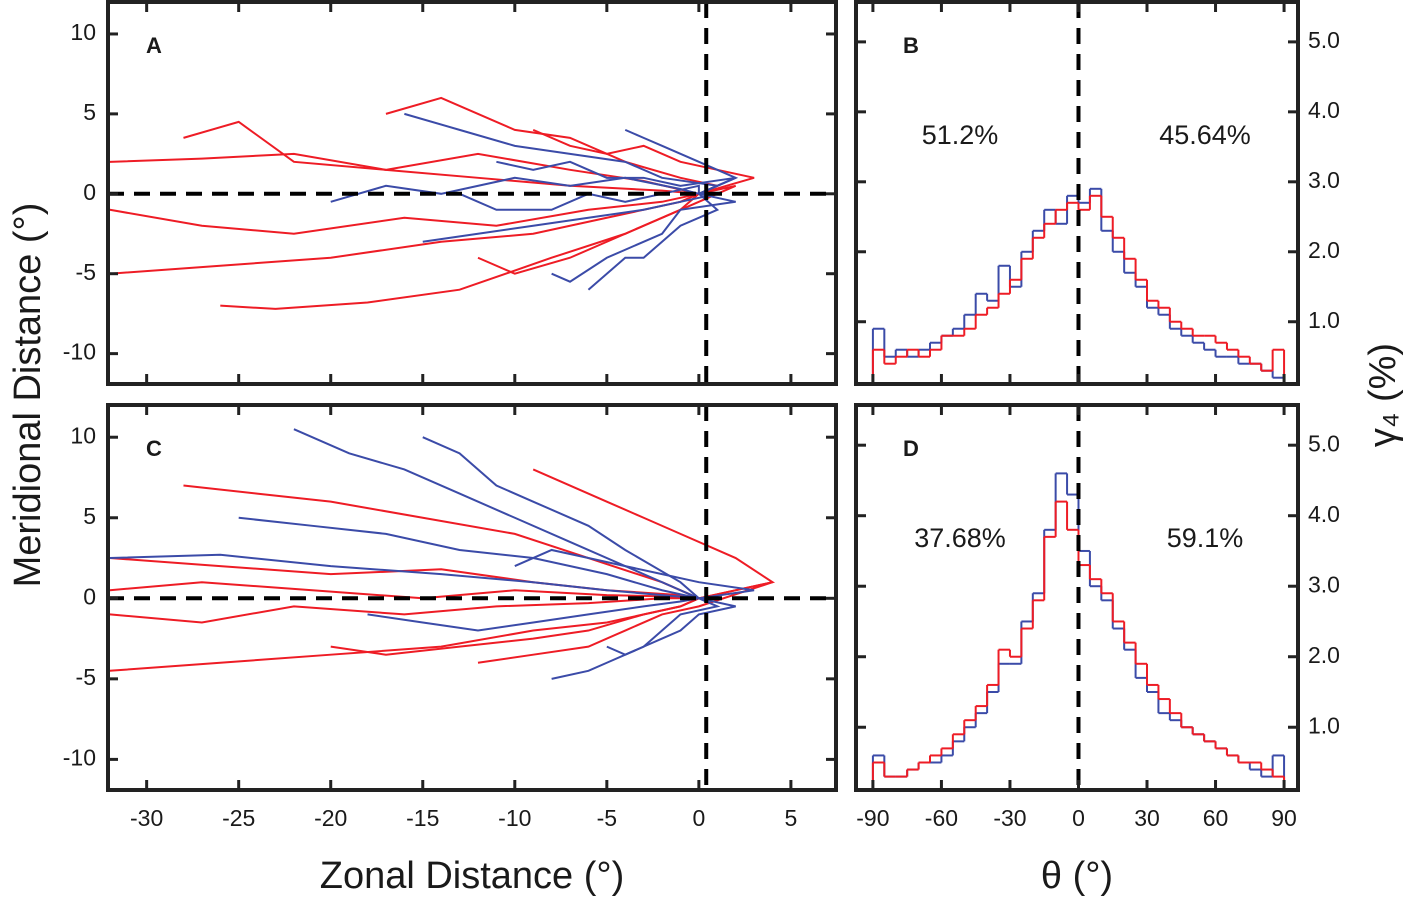  Describe the element at coordinates (238, 818) in the screenshot. I see `x-tick-label: -25` at that location.